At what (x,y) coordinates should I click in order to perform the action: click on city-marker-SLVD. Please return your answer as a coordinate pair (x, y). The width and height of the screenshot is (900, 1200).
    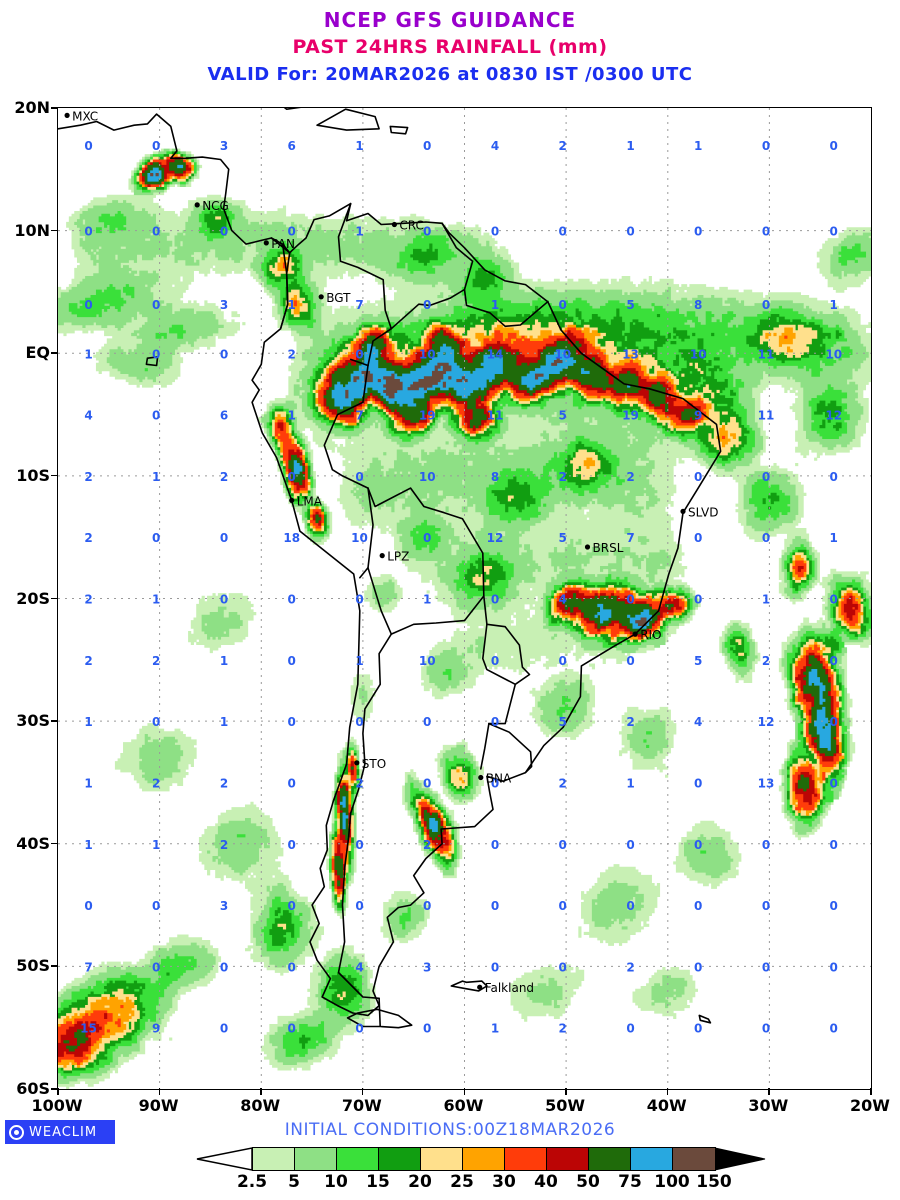
    Looking at the image, I should click on (683, 511).